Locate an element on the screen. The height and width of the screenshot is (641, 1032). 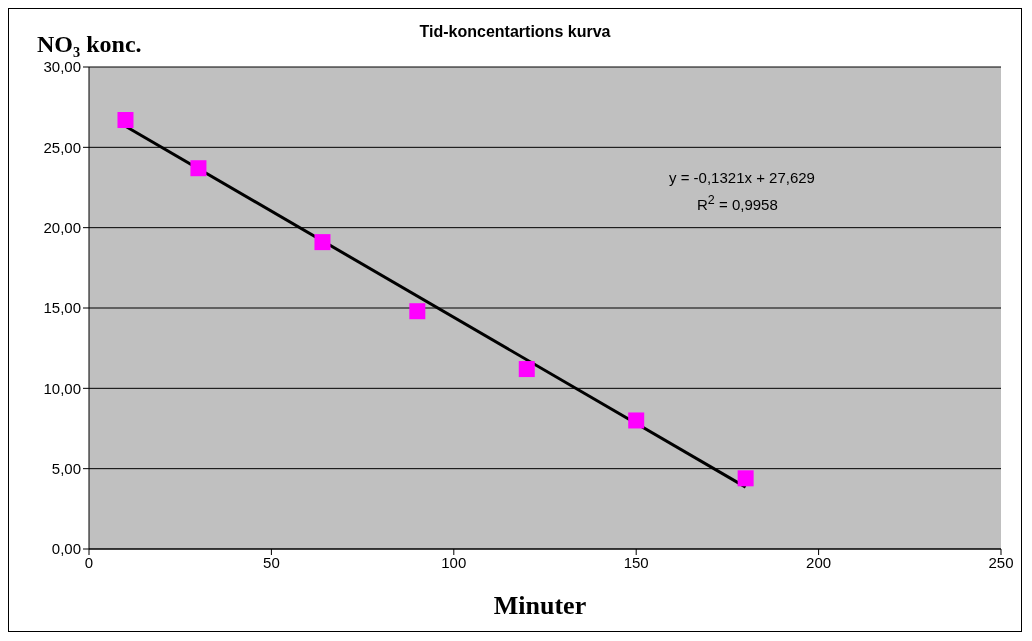
y-tick-label: 0,00 is located at coordinates (66, 549).